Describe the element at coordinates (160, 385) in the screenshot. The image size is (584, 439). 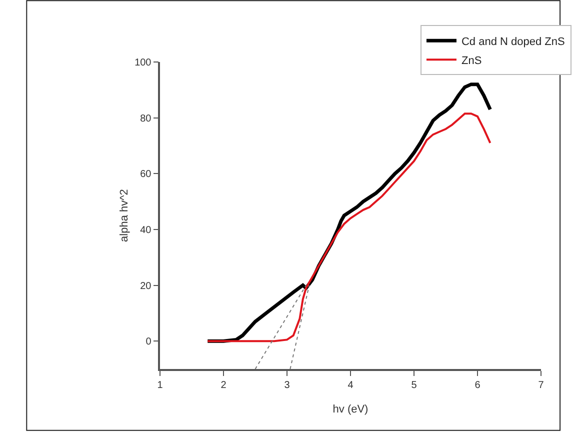
I see `x-tick-label: 1` at that location.